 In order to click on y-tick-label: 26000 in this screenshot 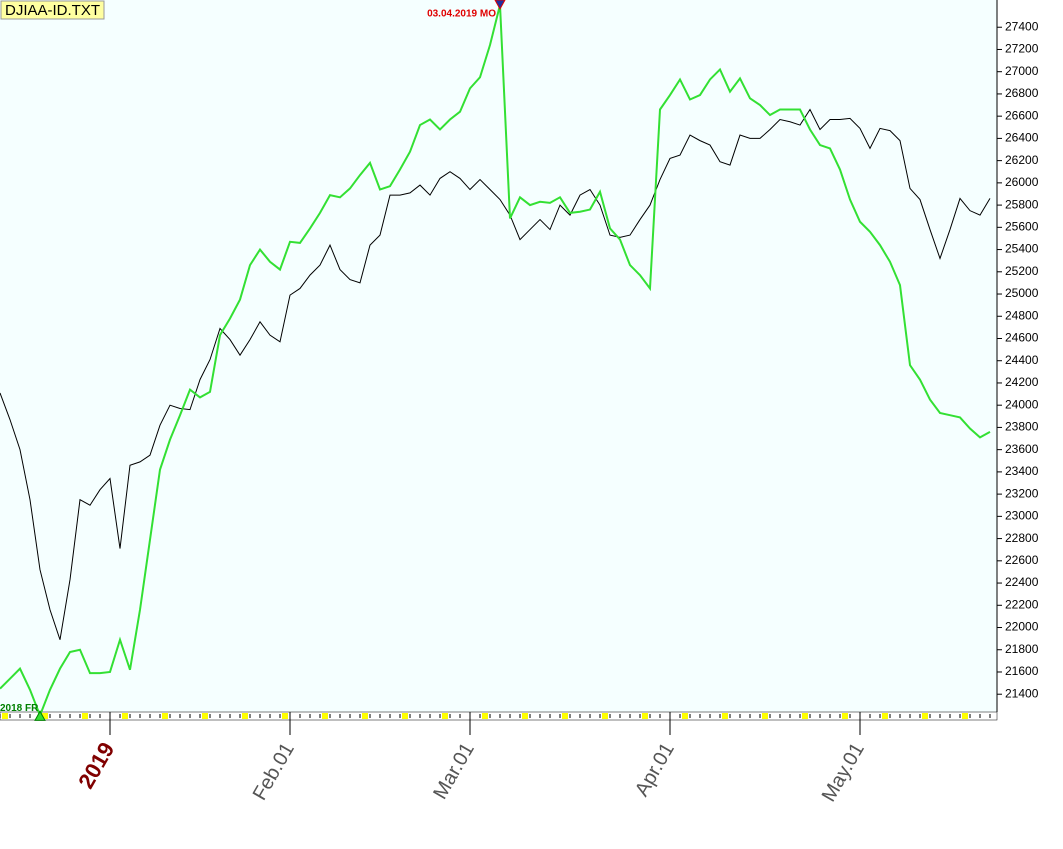, I will do `click(1022, 182)`.